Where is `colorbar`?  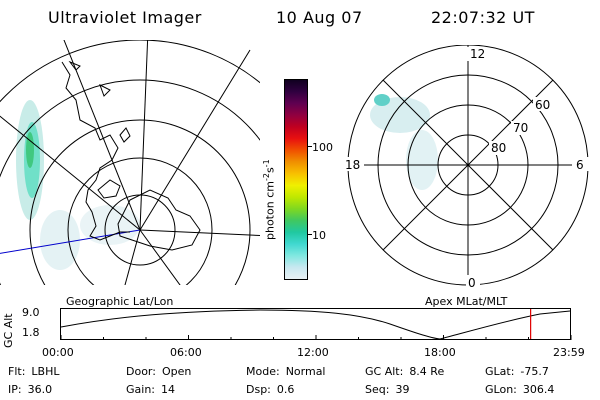 colorbar is located at coordinates (296, 179).